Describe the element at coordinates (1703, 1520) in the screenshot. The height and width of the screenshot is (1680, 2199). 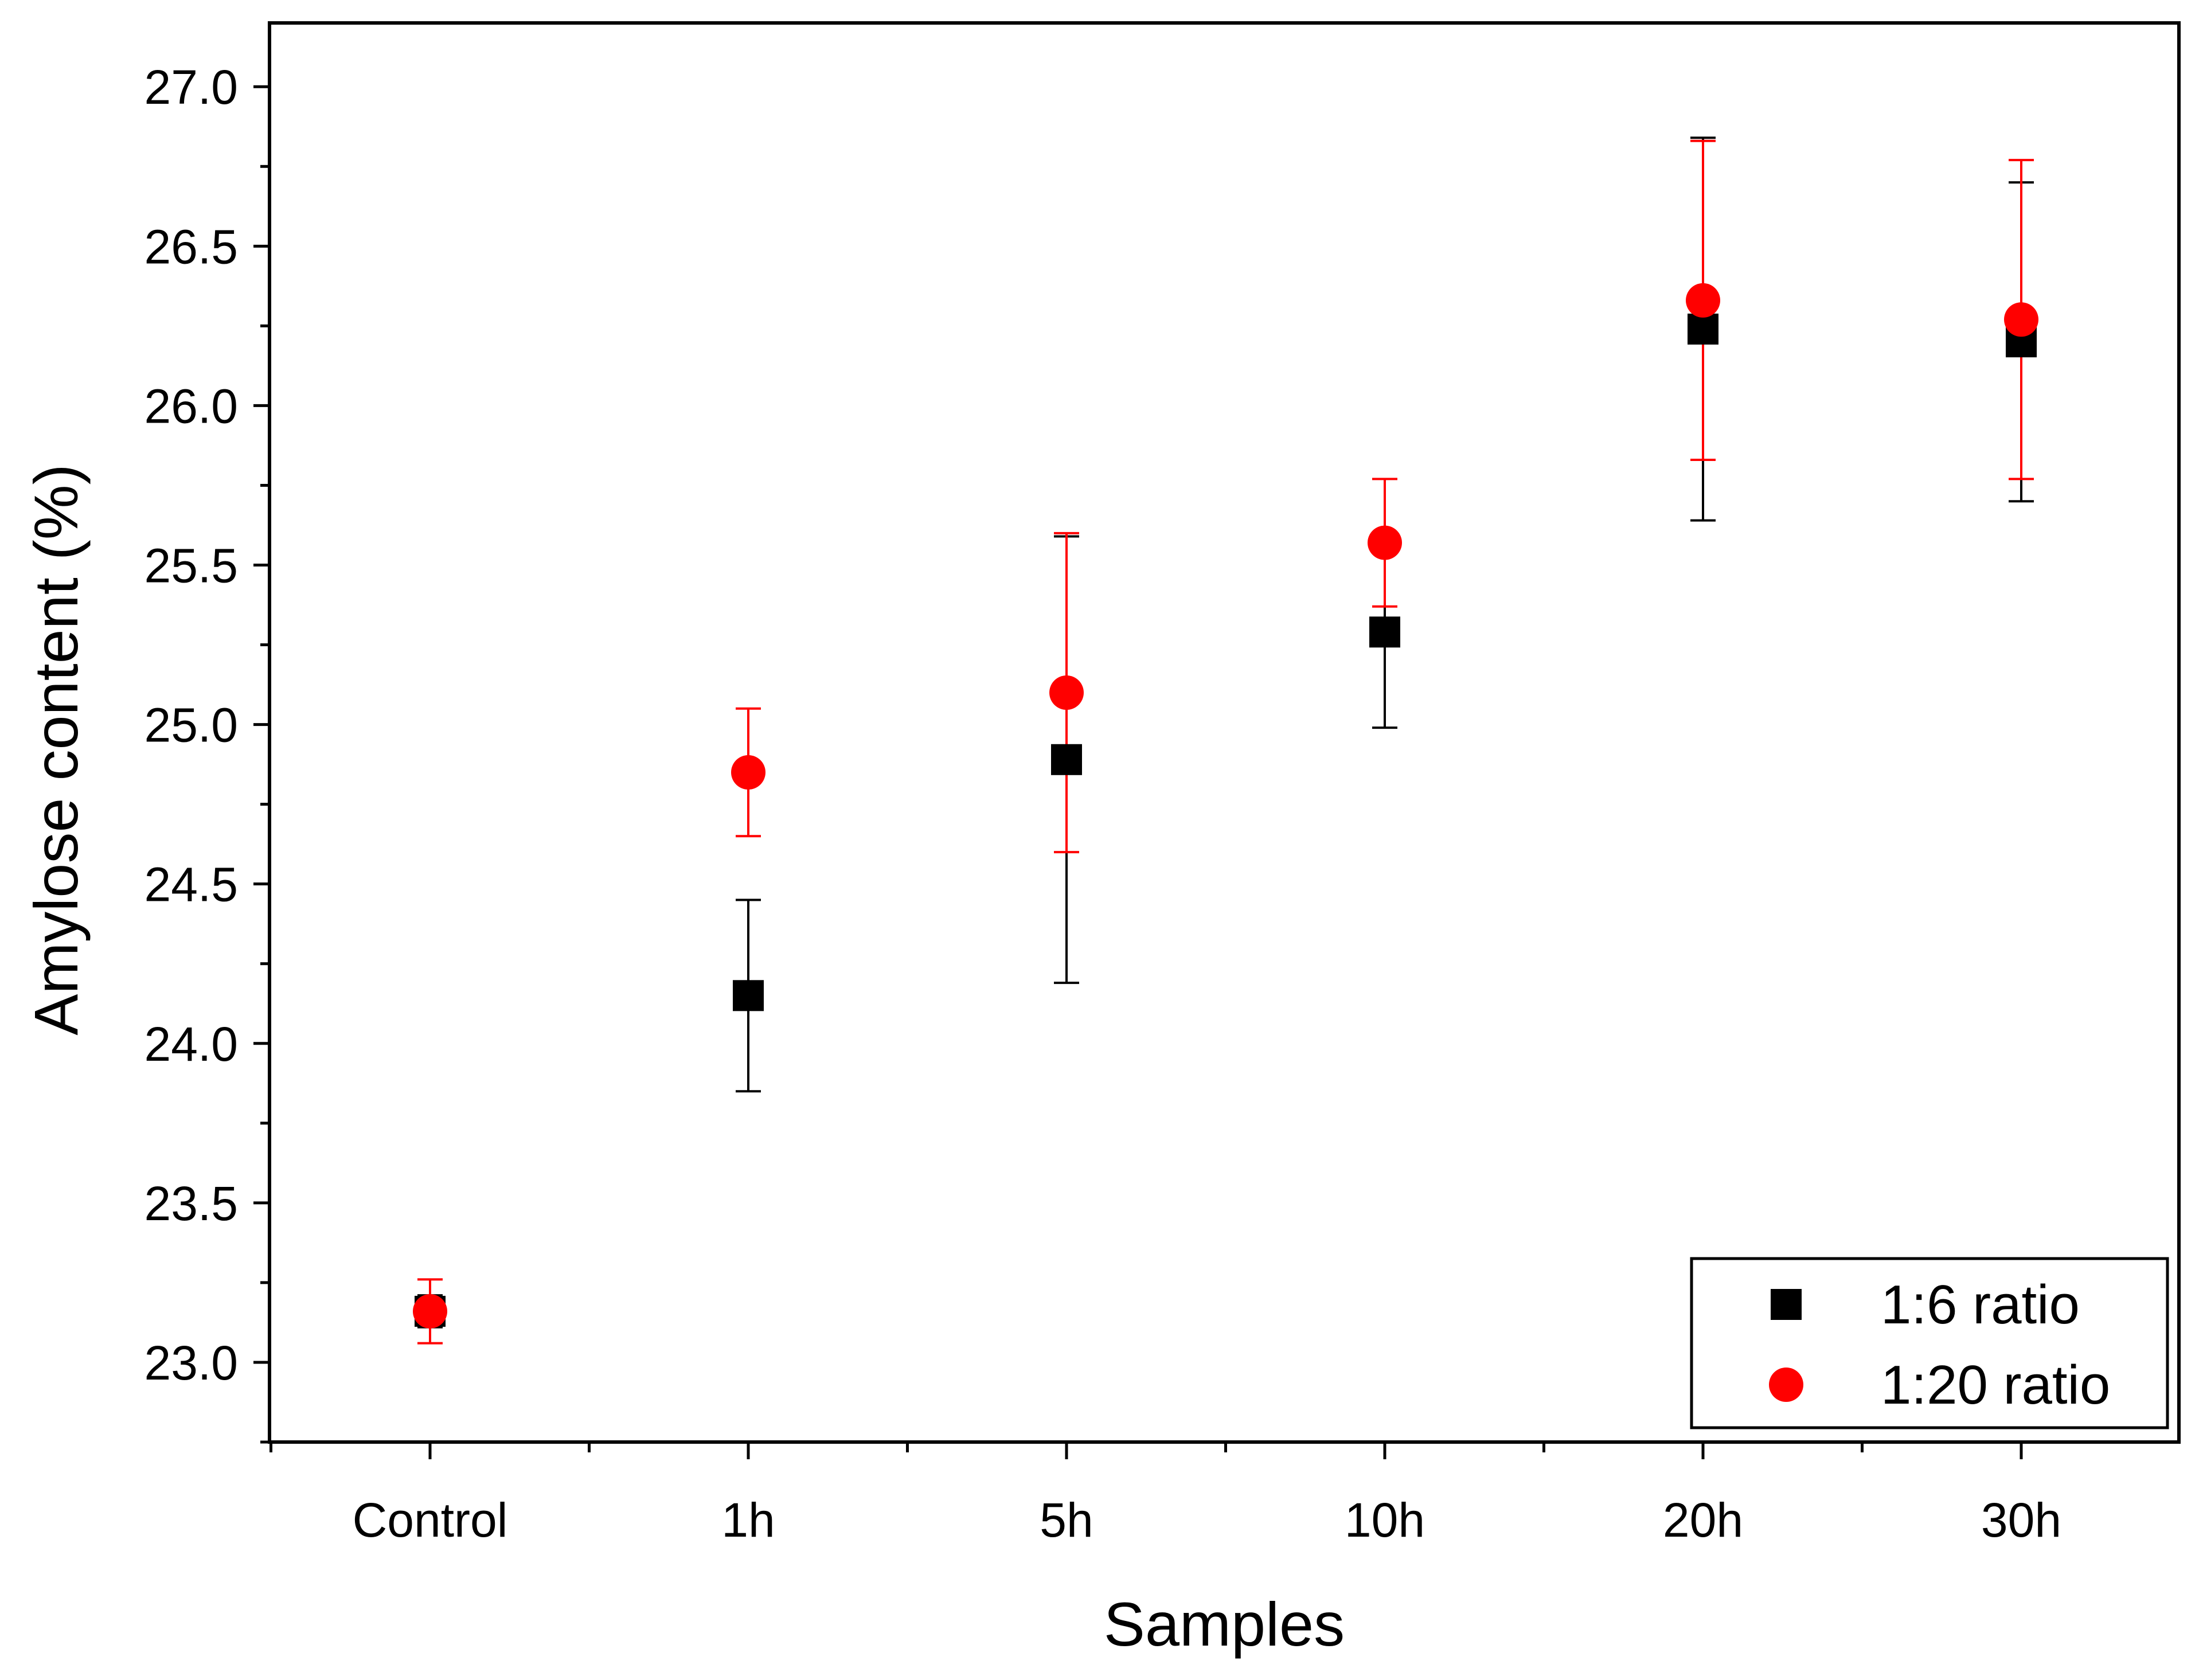
I see `x-tick-label: 20h` at that location.